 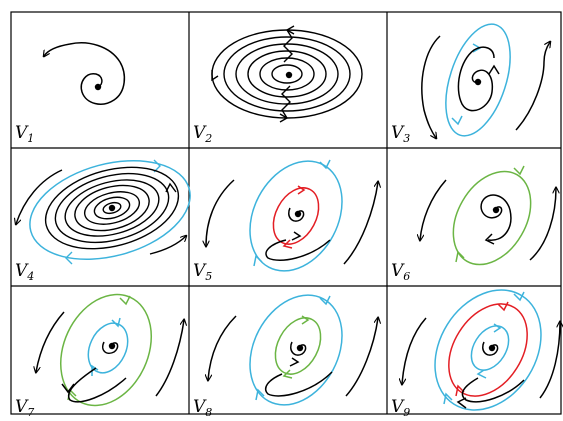 What do you see at coordinates (305, 320) in the screenshot?
I see `arrow-v8-green-top` at bounding box center [305, 320].